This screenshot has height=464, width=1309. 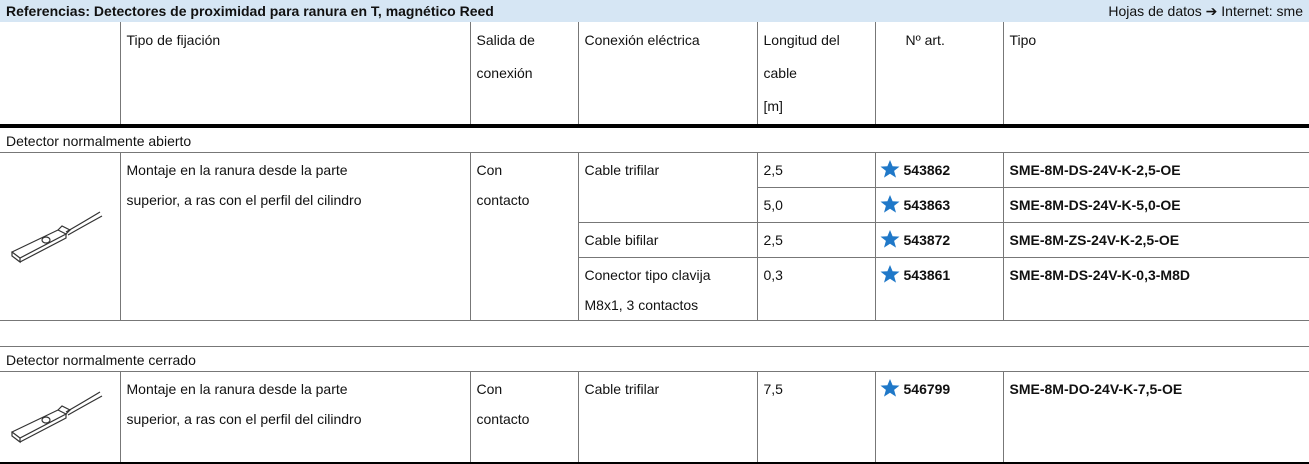 What do you see at coordinates (101, 360) in the screenshot?
I see `section-title: Detector normalmente cerrado` at bounding box center [101, 360].